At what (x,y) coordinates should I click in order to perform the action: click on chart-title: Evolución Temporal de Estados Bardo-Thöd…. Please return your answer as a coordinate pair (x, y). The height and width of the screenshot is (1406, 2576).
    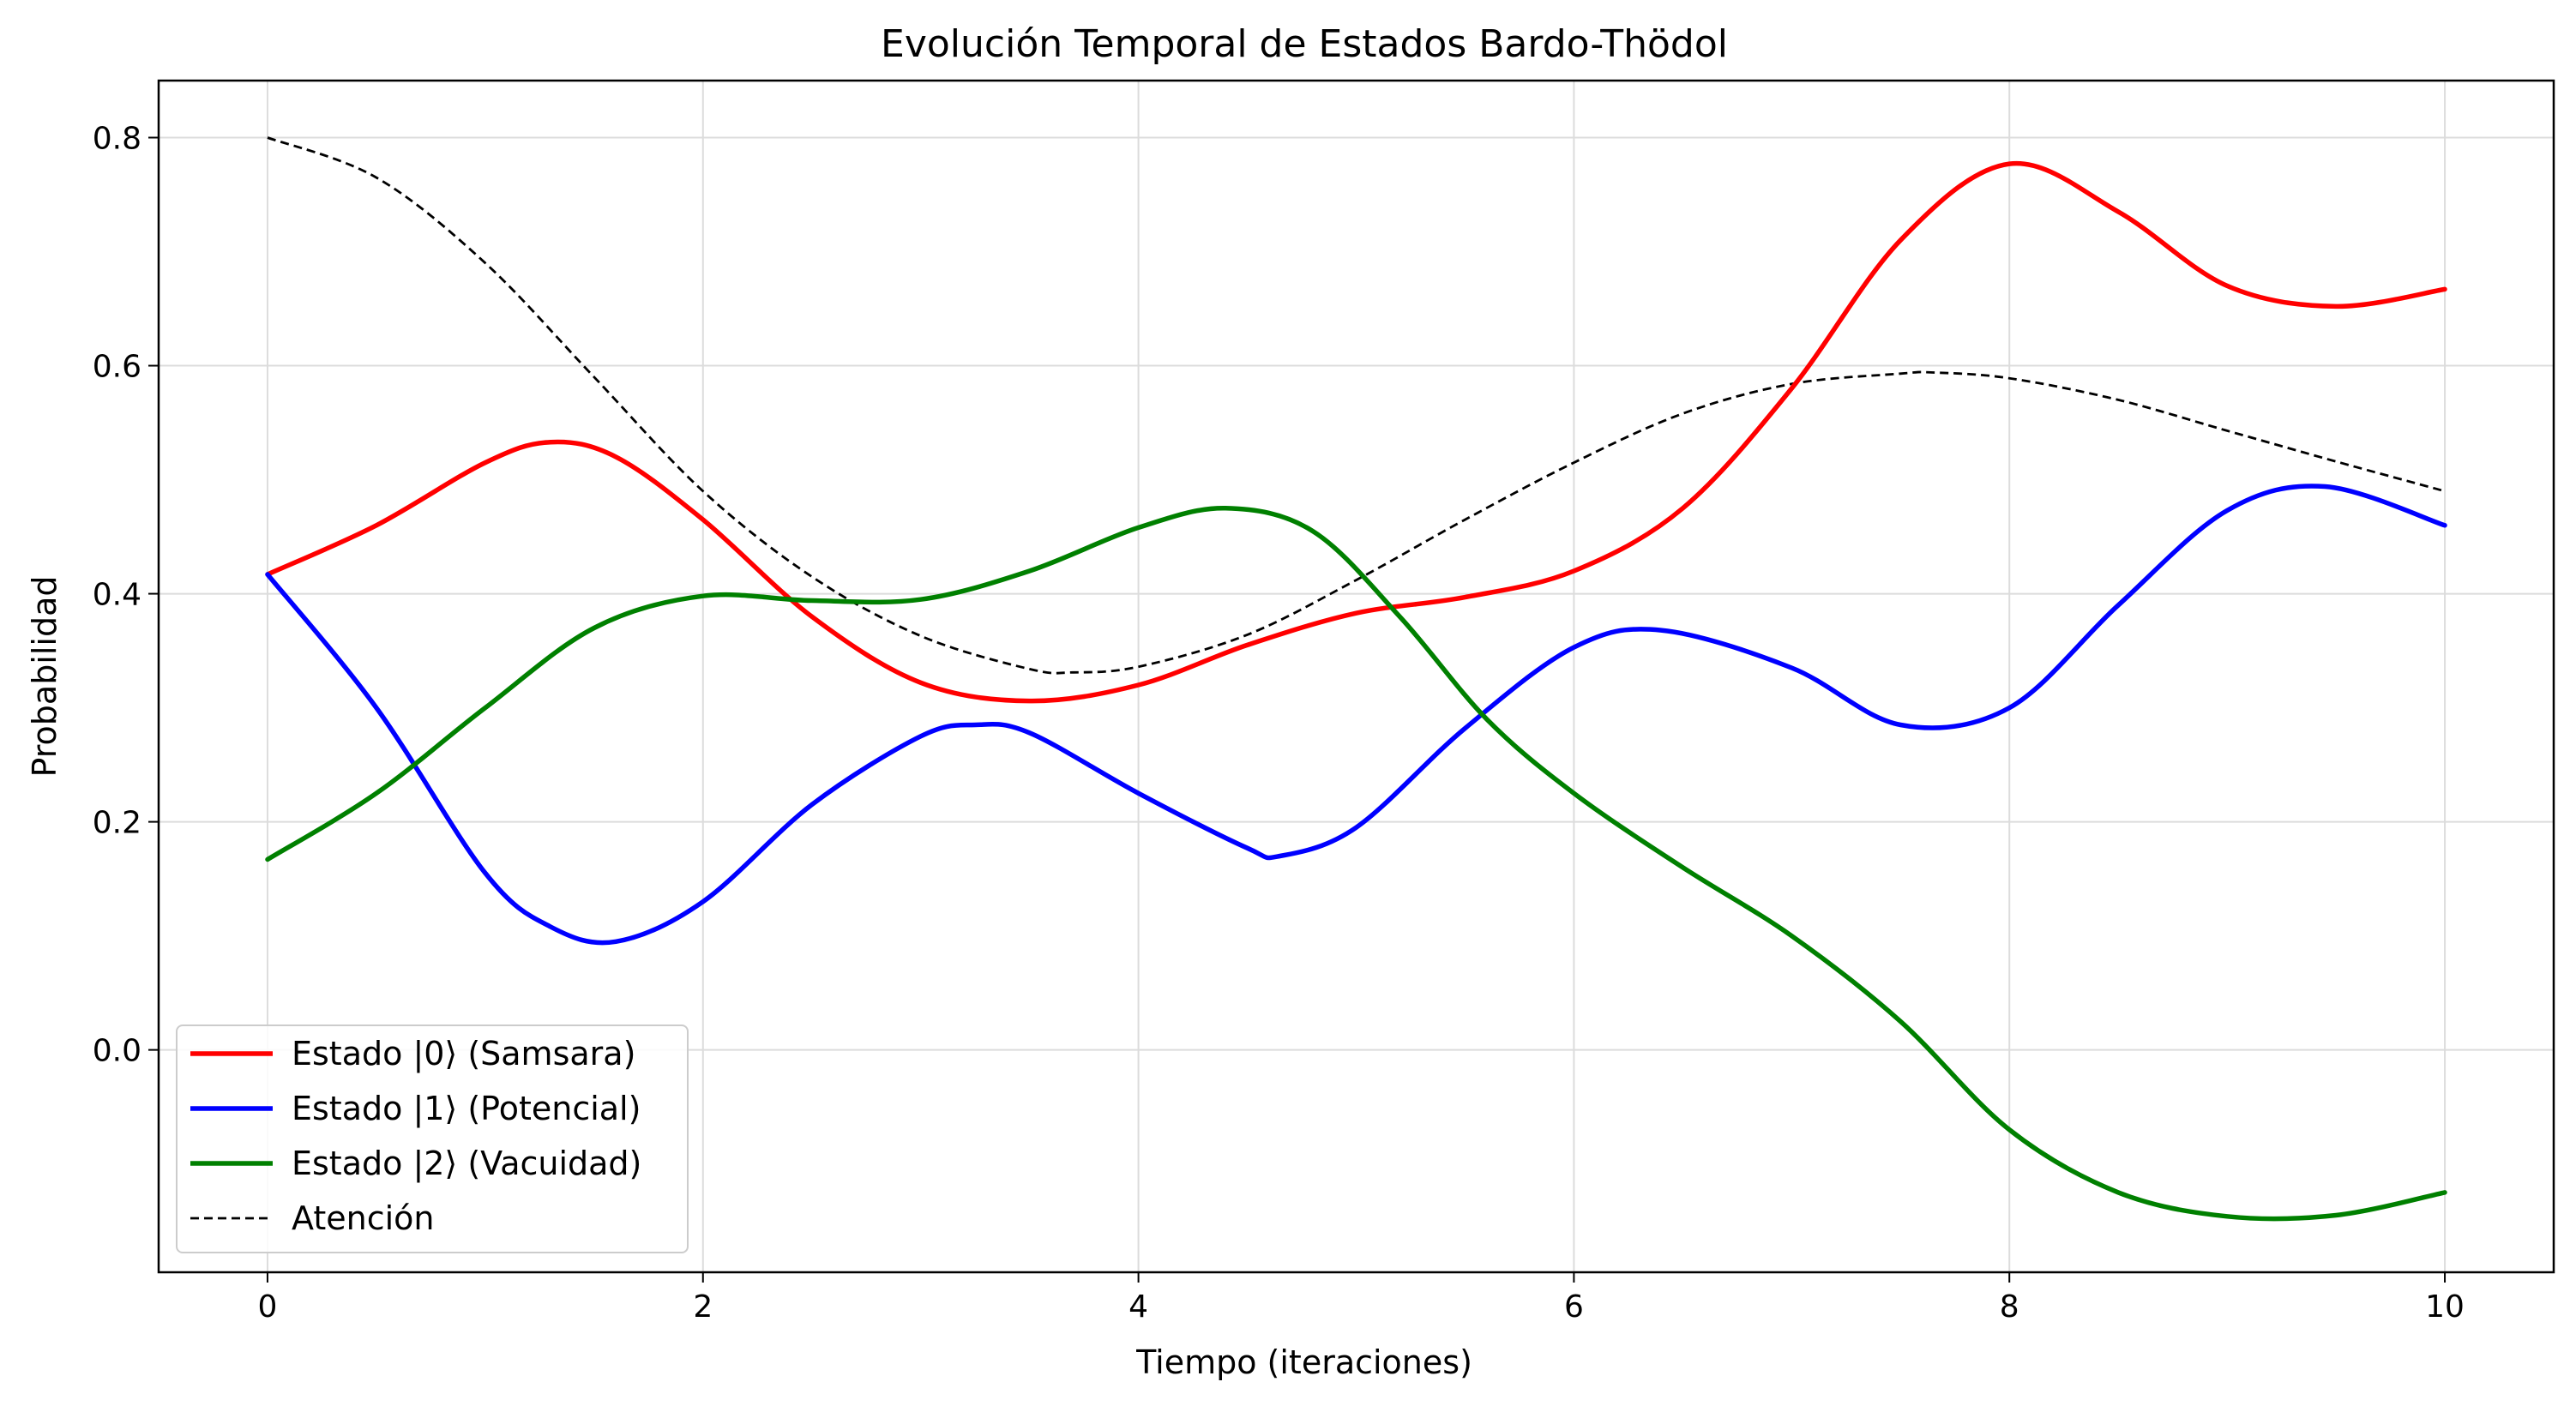
    Looking at the image, I should click on (1304, 44).